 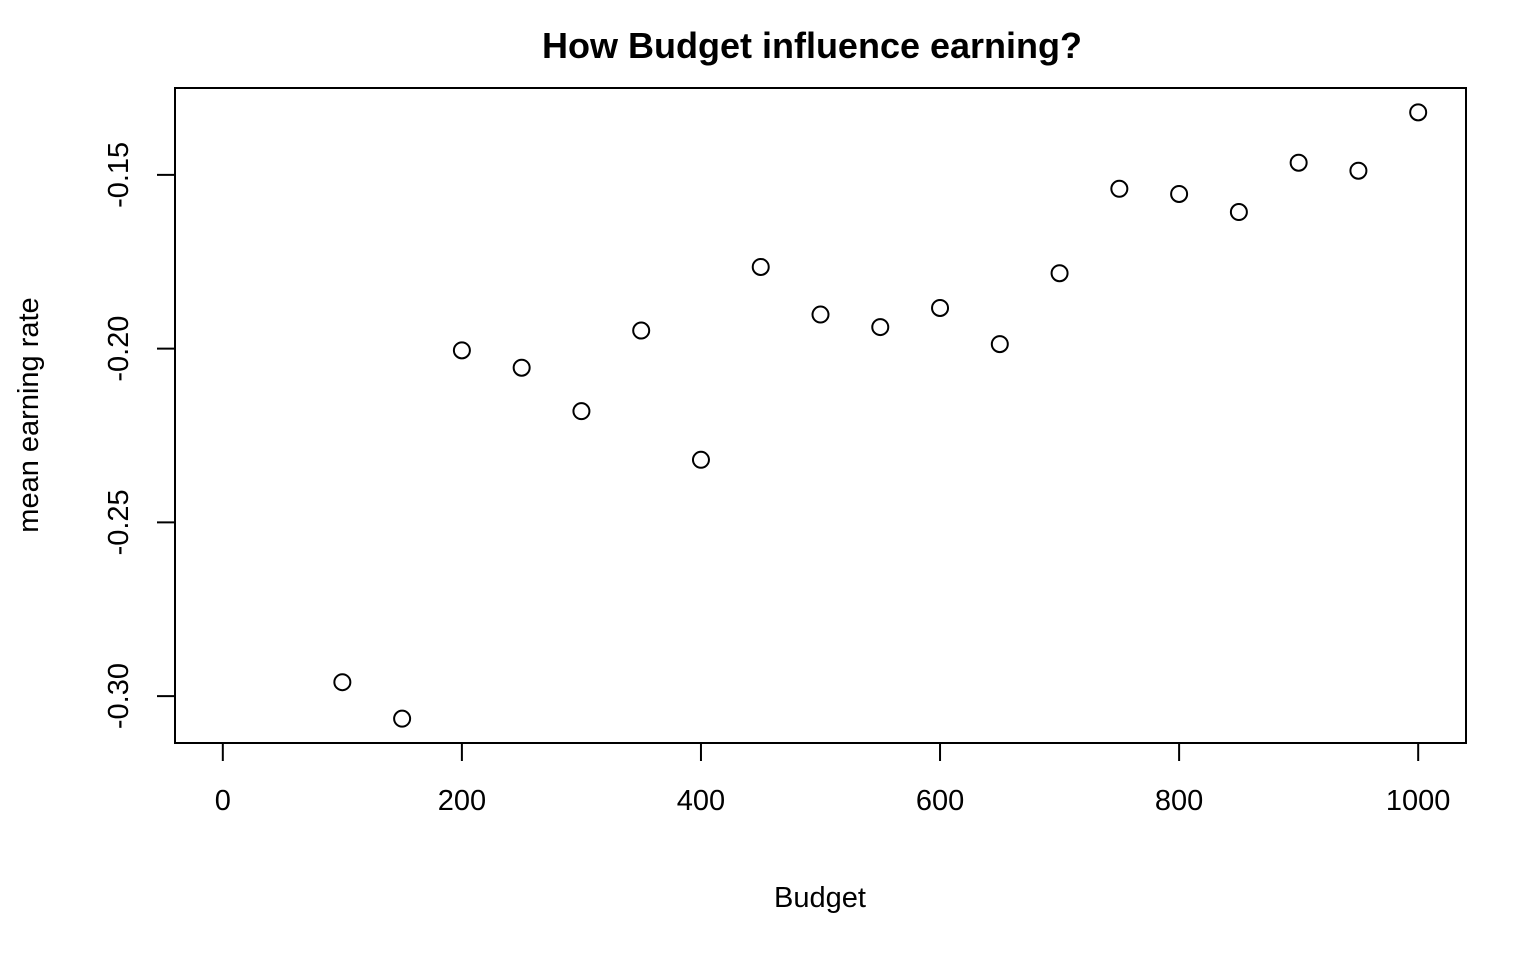 I want to click on x-tick-label: 1000, so click(x=1418, y=801).